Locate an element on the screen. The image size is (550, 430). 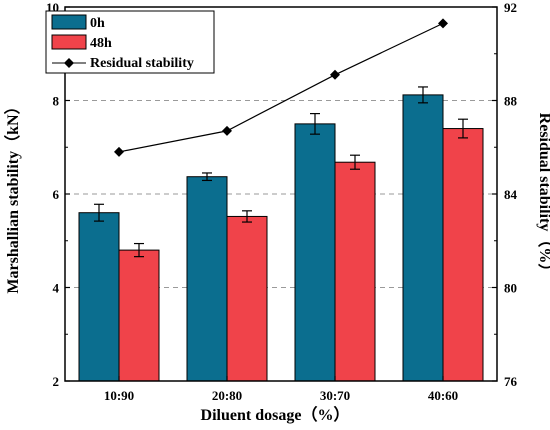
y2-tick-label: 76 is located at coordinates (511, 381).